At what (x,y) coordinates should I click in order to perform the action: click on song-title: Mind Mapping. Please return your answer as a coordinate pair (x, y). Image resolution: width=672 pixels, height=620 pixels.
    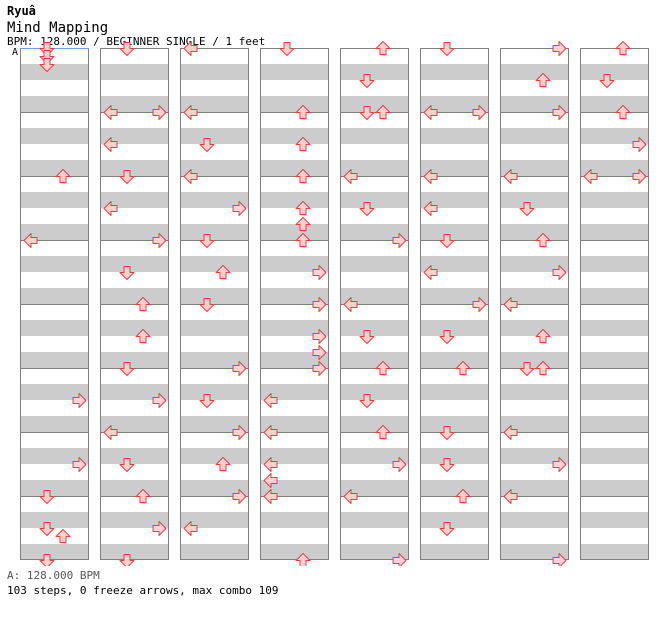
    Looking at the image, I should click on (58, 28).